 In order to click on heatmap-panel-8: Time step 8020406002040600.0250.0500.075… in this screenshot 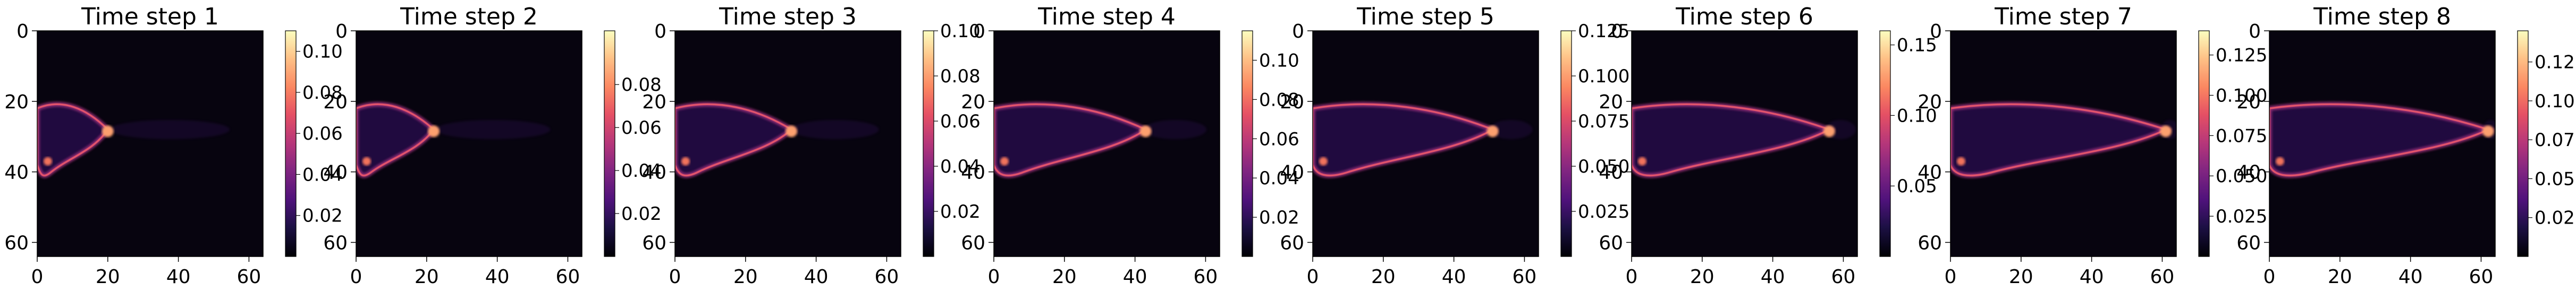, I will do `click(2406, 145)`.